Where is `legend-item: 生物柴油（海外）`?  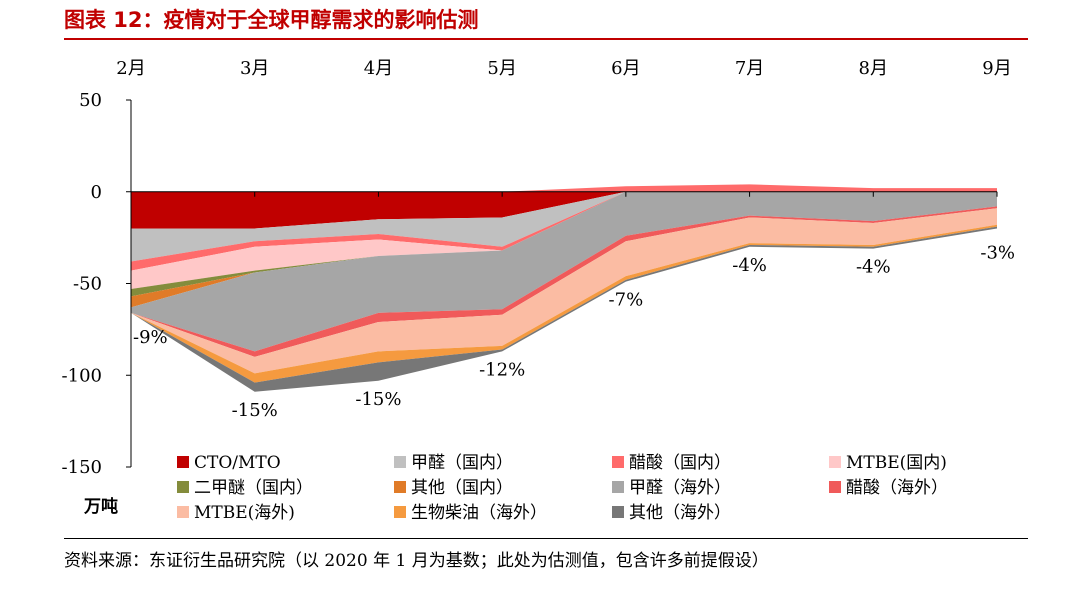 legend-item: 生物柴油（海外） is located at coordinates (470, 513).